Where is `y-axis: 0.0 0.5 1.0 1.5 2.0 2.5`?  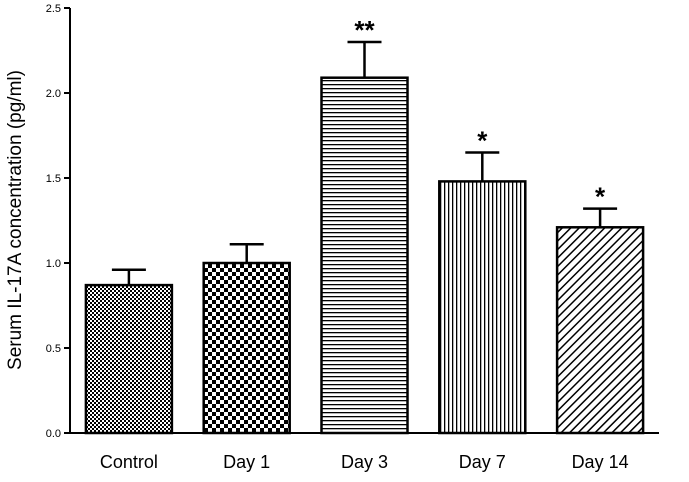 y-axis: 0.0 0.5 1.0 1.5 2.0 2.5 is located at coordinates (58, 221).